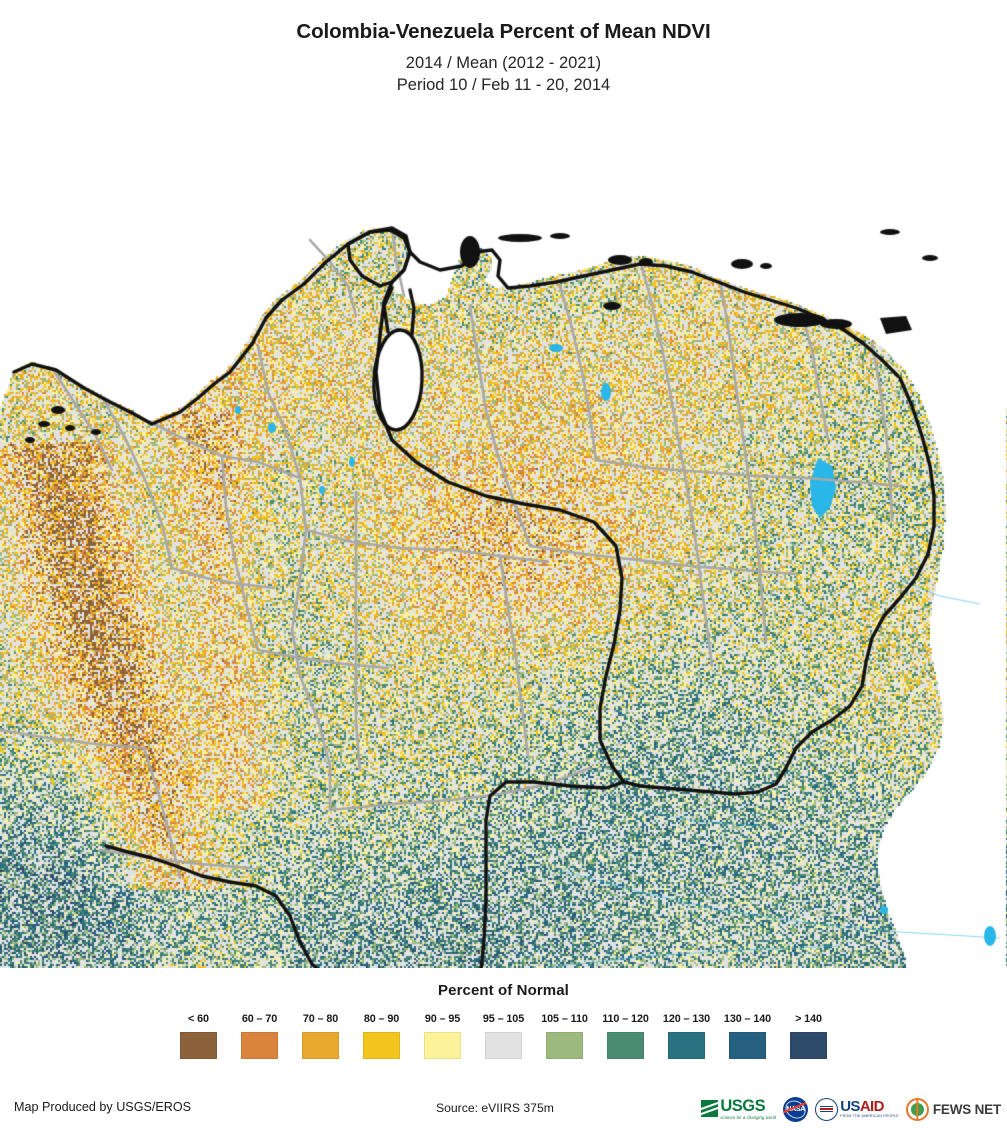  Describe the element at coordinates (748, 1117) in the screenshot. I see `usgs-logo-tagline: science for a changing world` at that location.